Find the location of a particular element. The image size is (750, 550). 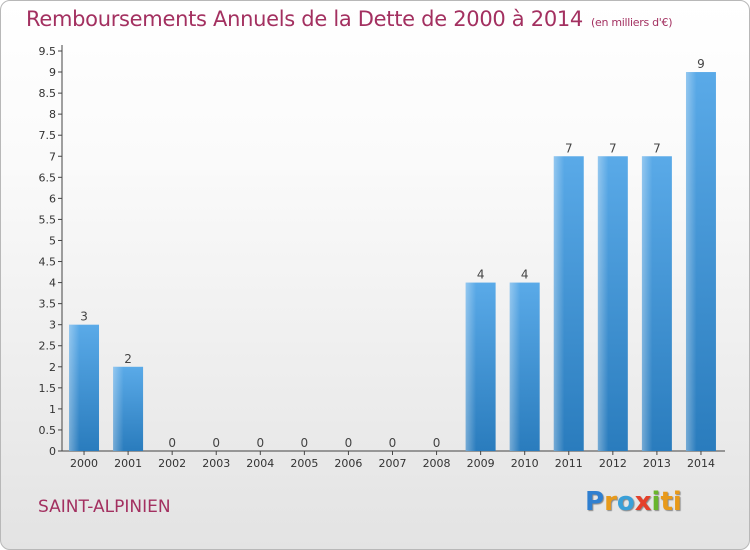

data-label: 2 is located at coordinates (128, 359).